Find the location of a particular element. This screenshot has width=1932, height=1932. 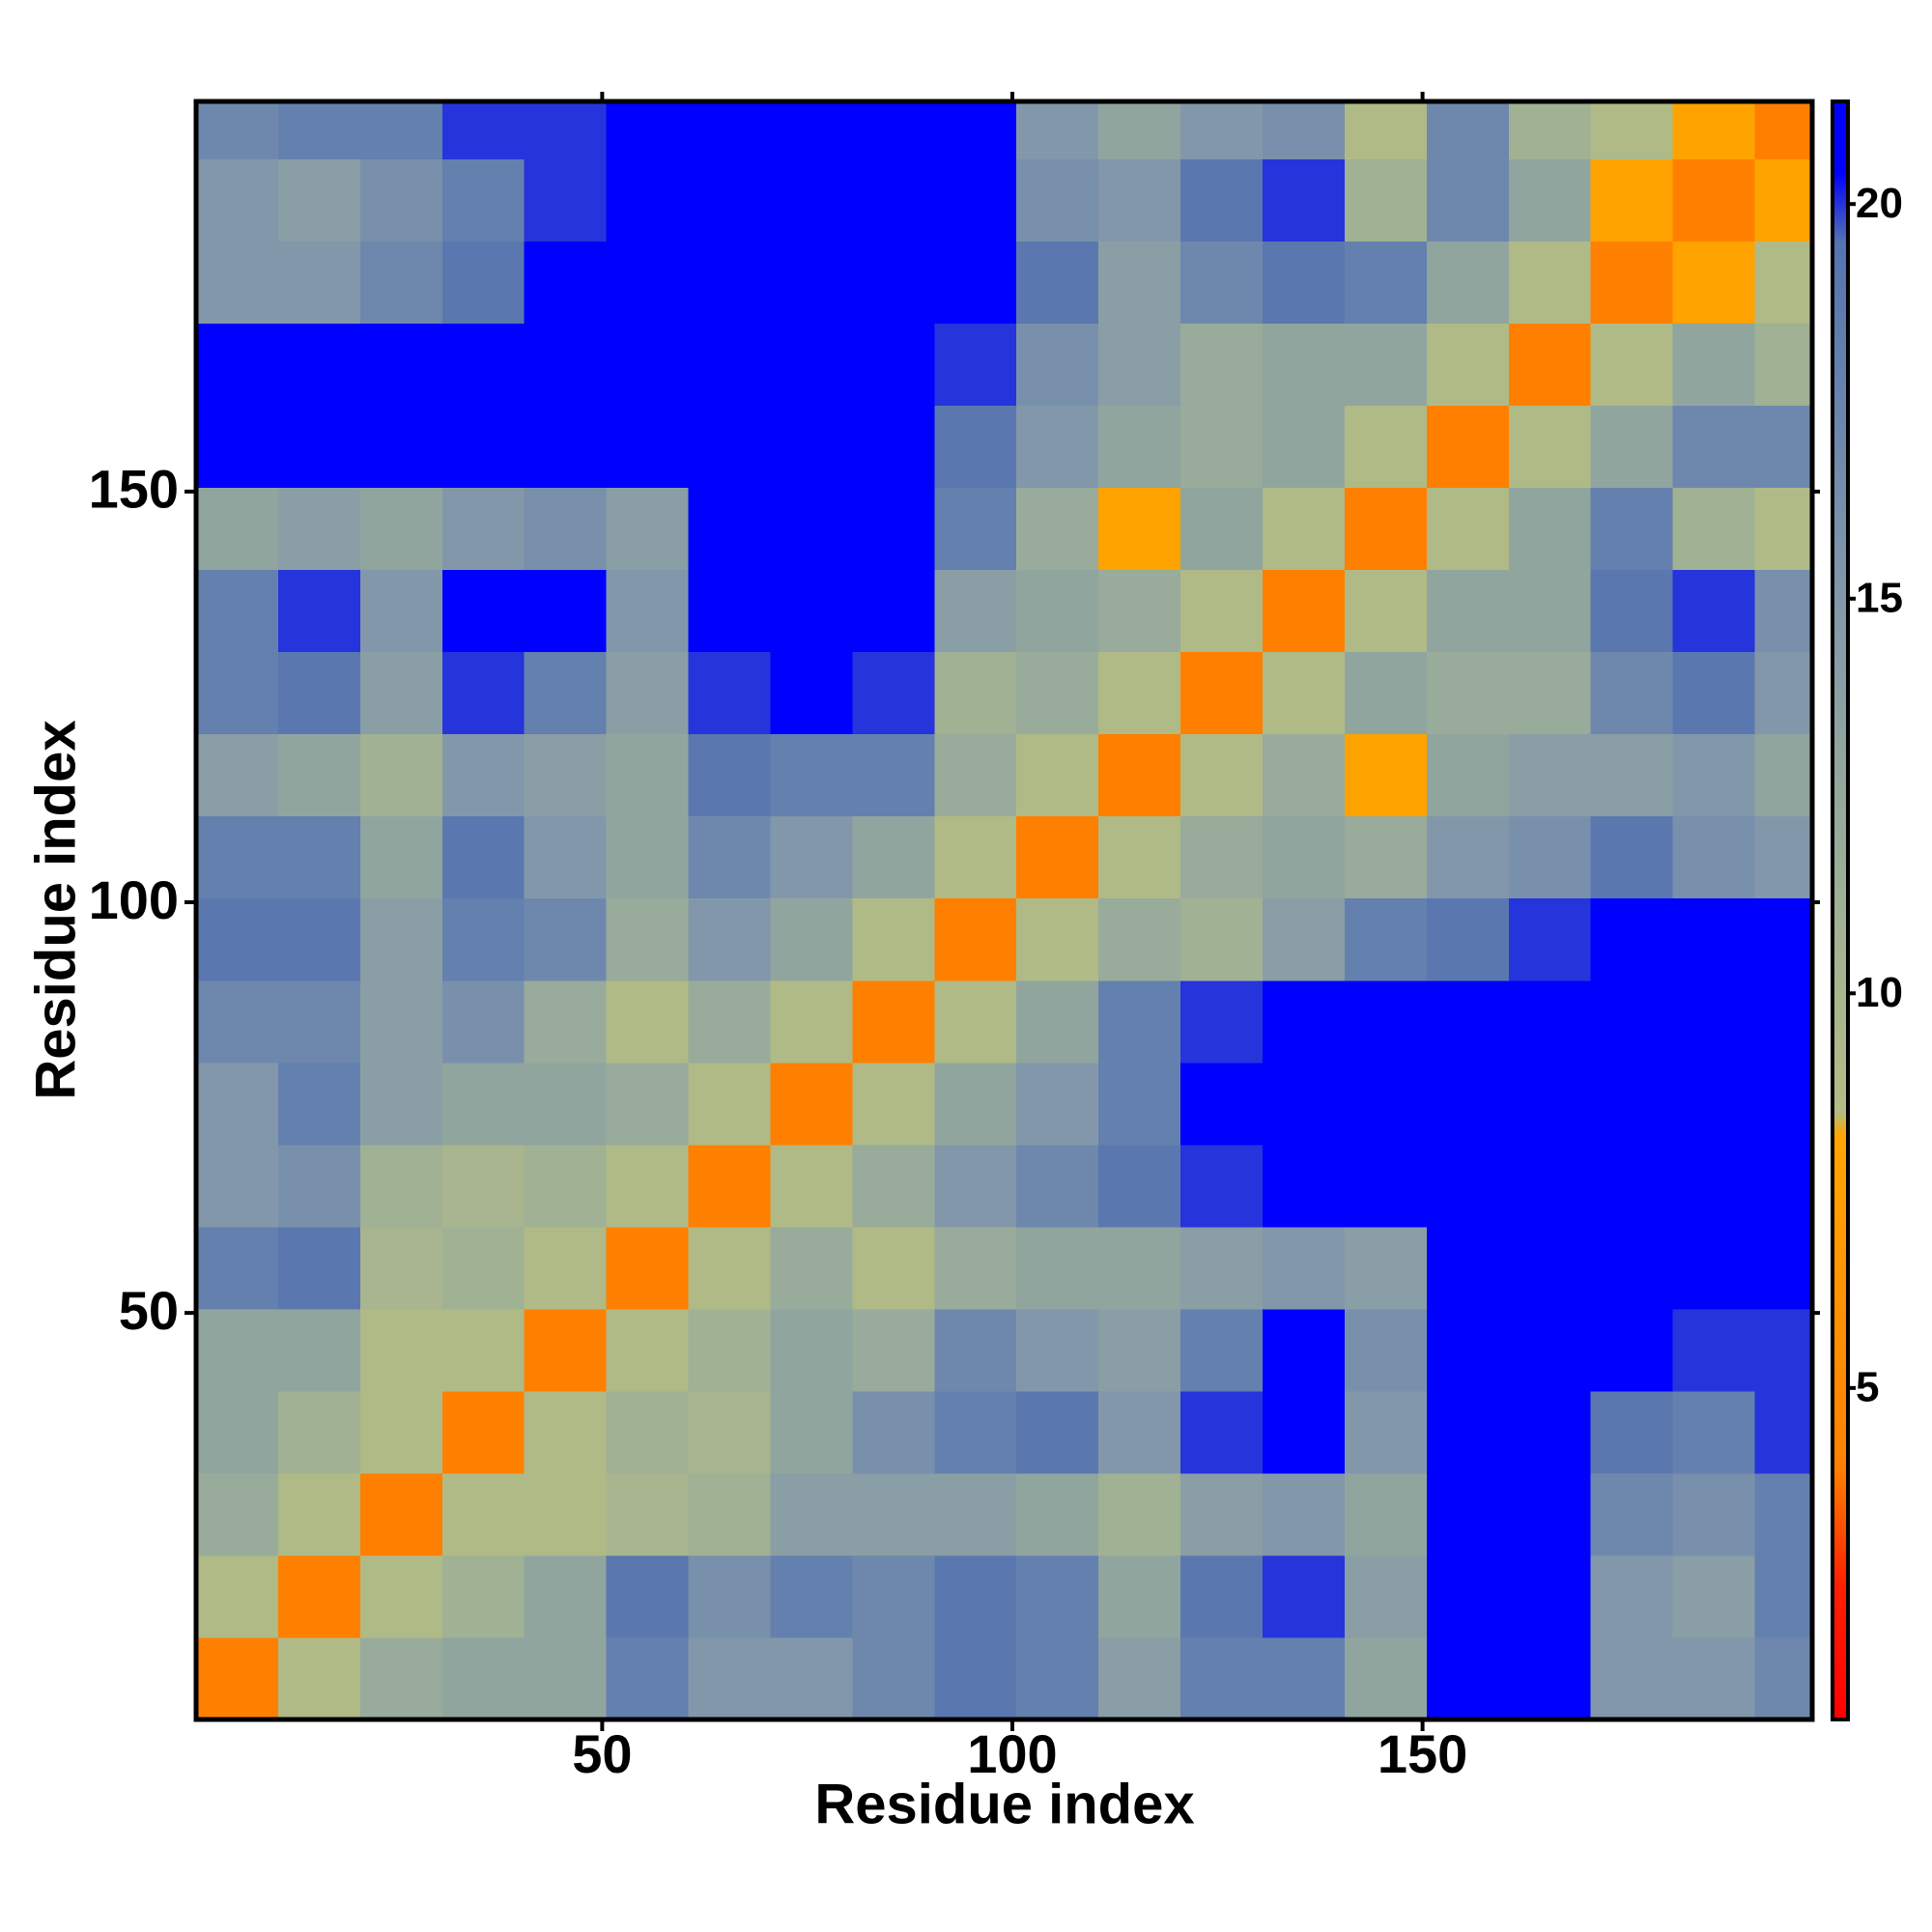

colorbar-tick-label: 15 is located at coordinates (1879, 597).